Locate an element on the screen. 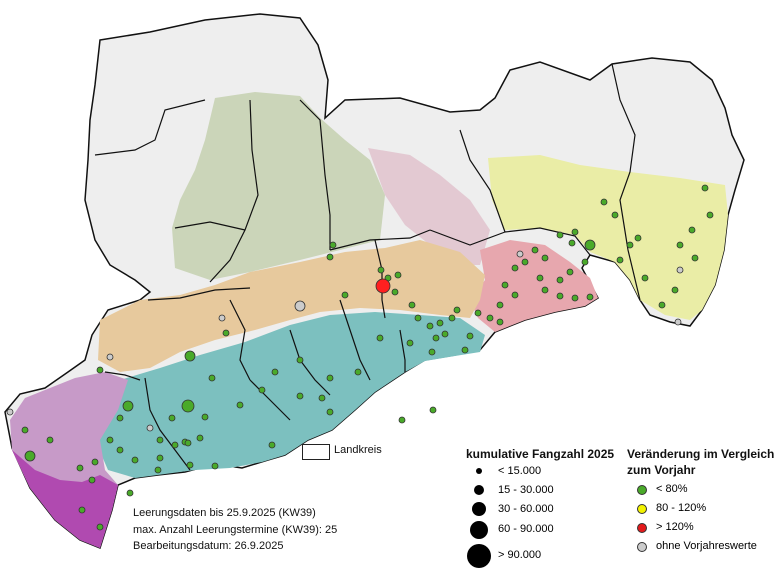 Image resolution: width=780 pixels, height=575 pixels. landkreis-swatch is located at coordinates (316, 452).